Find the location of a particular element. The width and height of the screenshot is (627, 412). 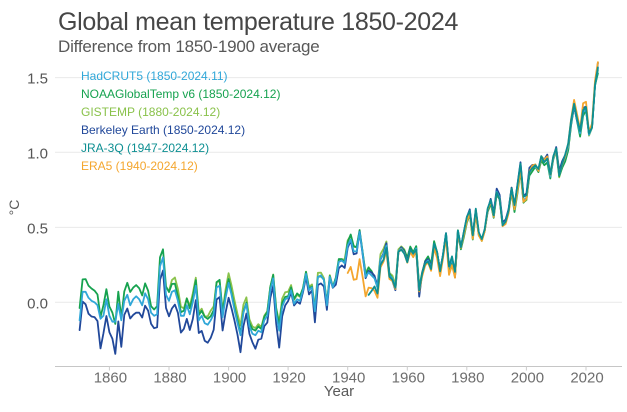

svg-text: 1.0 is located at coordinates (37, 153).